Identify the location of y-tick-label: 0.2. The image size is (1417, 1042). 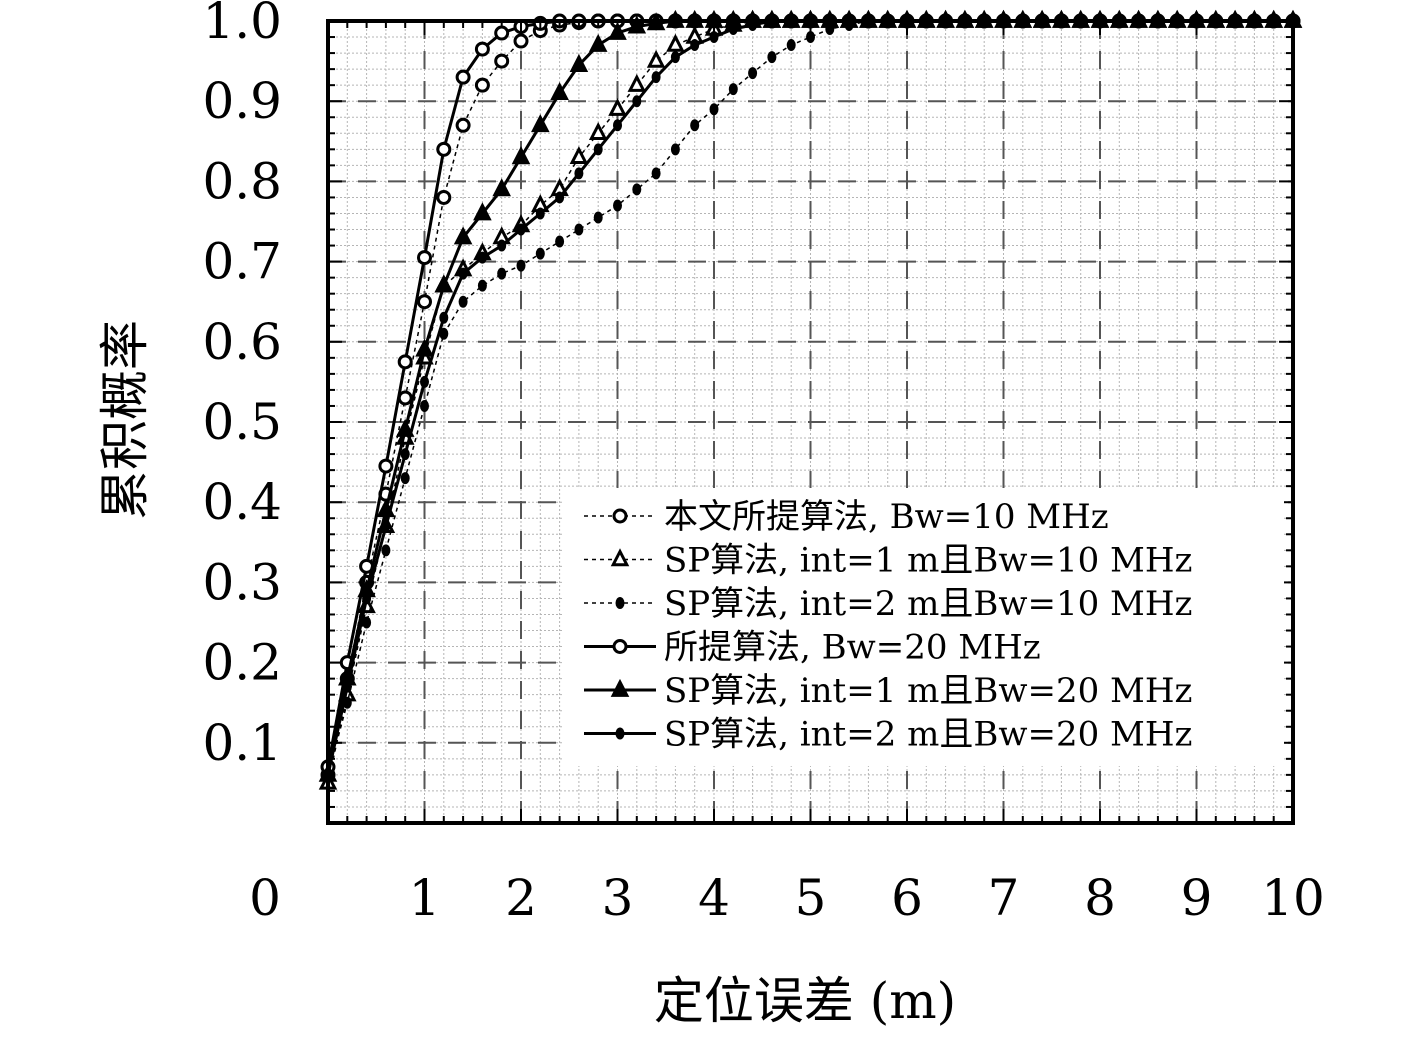
(242, 663).